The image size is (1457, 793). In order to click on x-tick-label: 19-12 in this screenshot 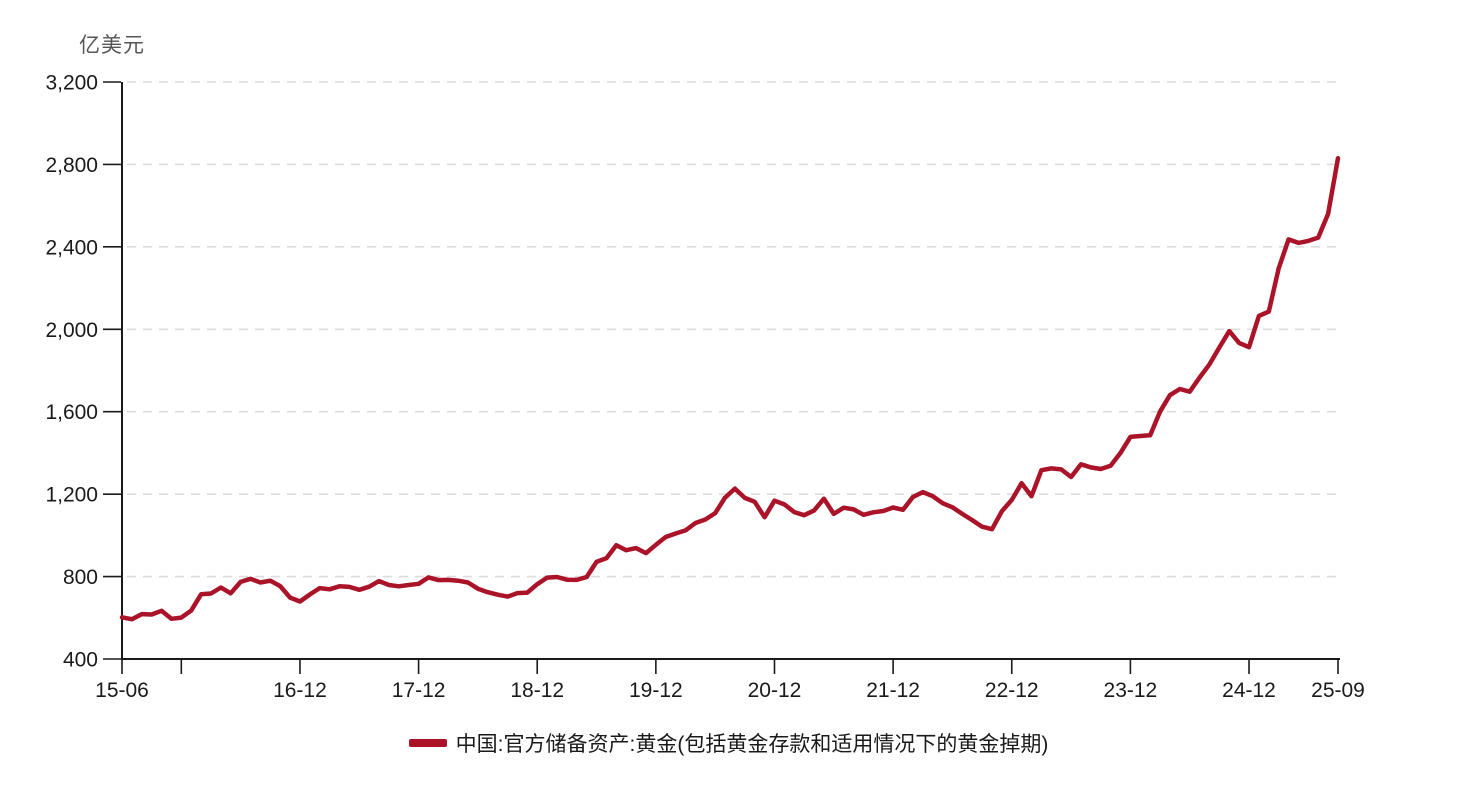, I will do `click(656, 690)`.